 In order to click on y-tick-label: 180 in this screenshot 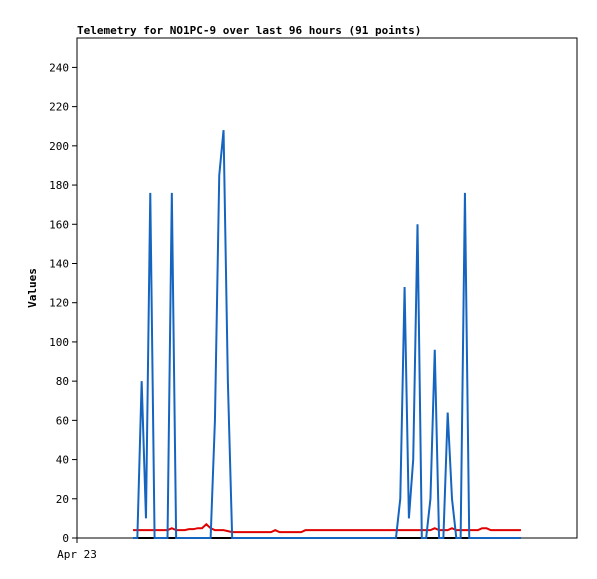, I will do `click(59, 185)`.